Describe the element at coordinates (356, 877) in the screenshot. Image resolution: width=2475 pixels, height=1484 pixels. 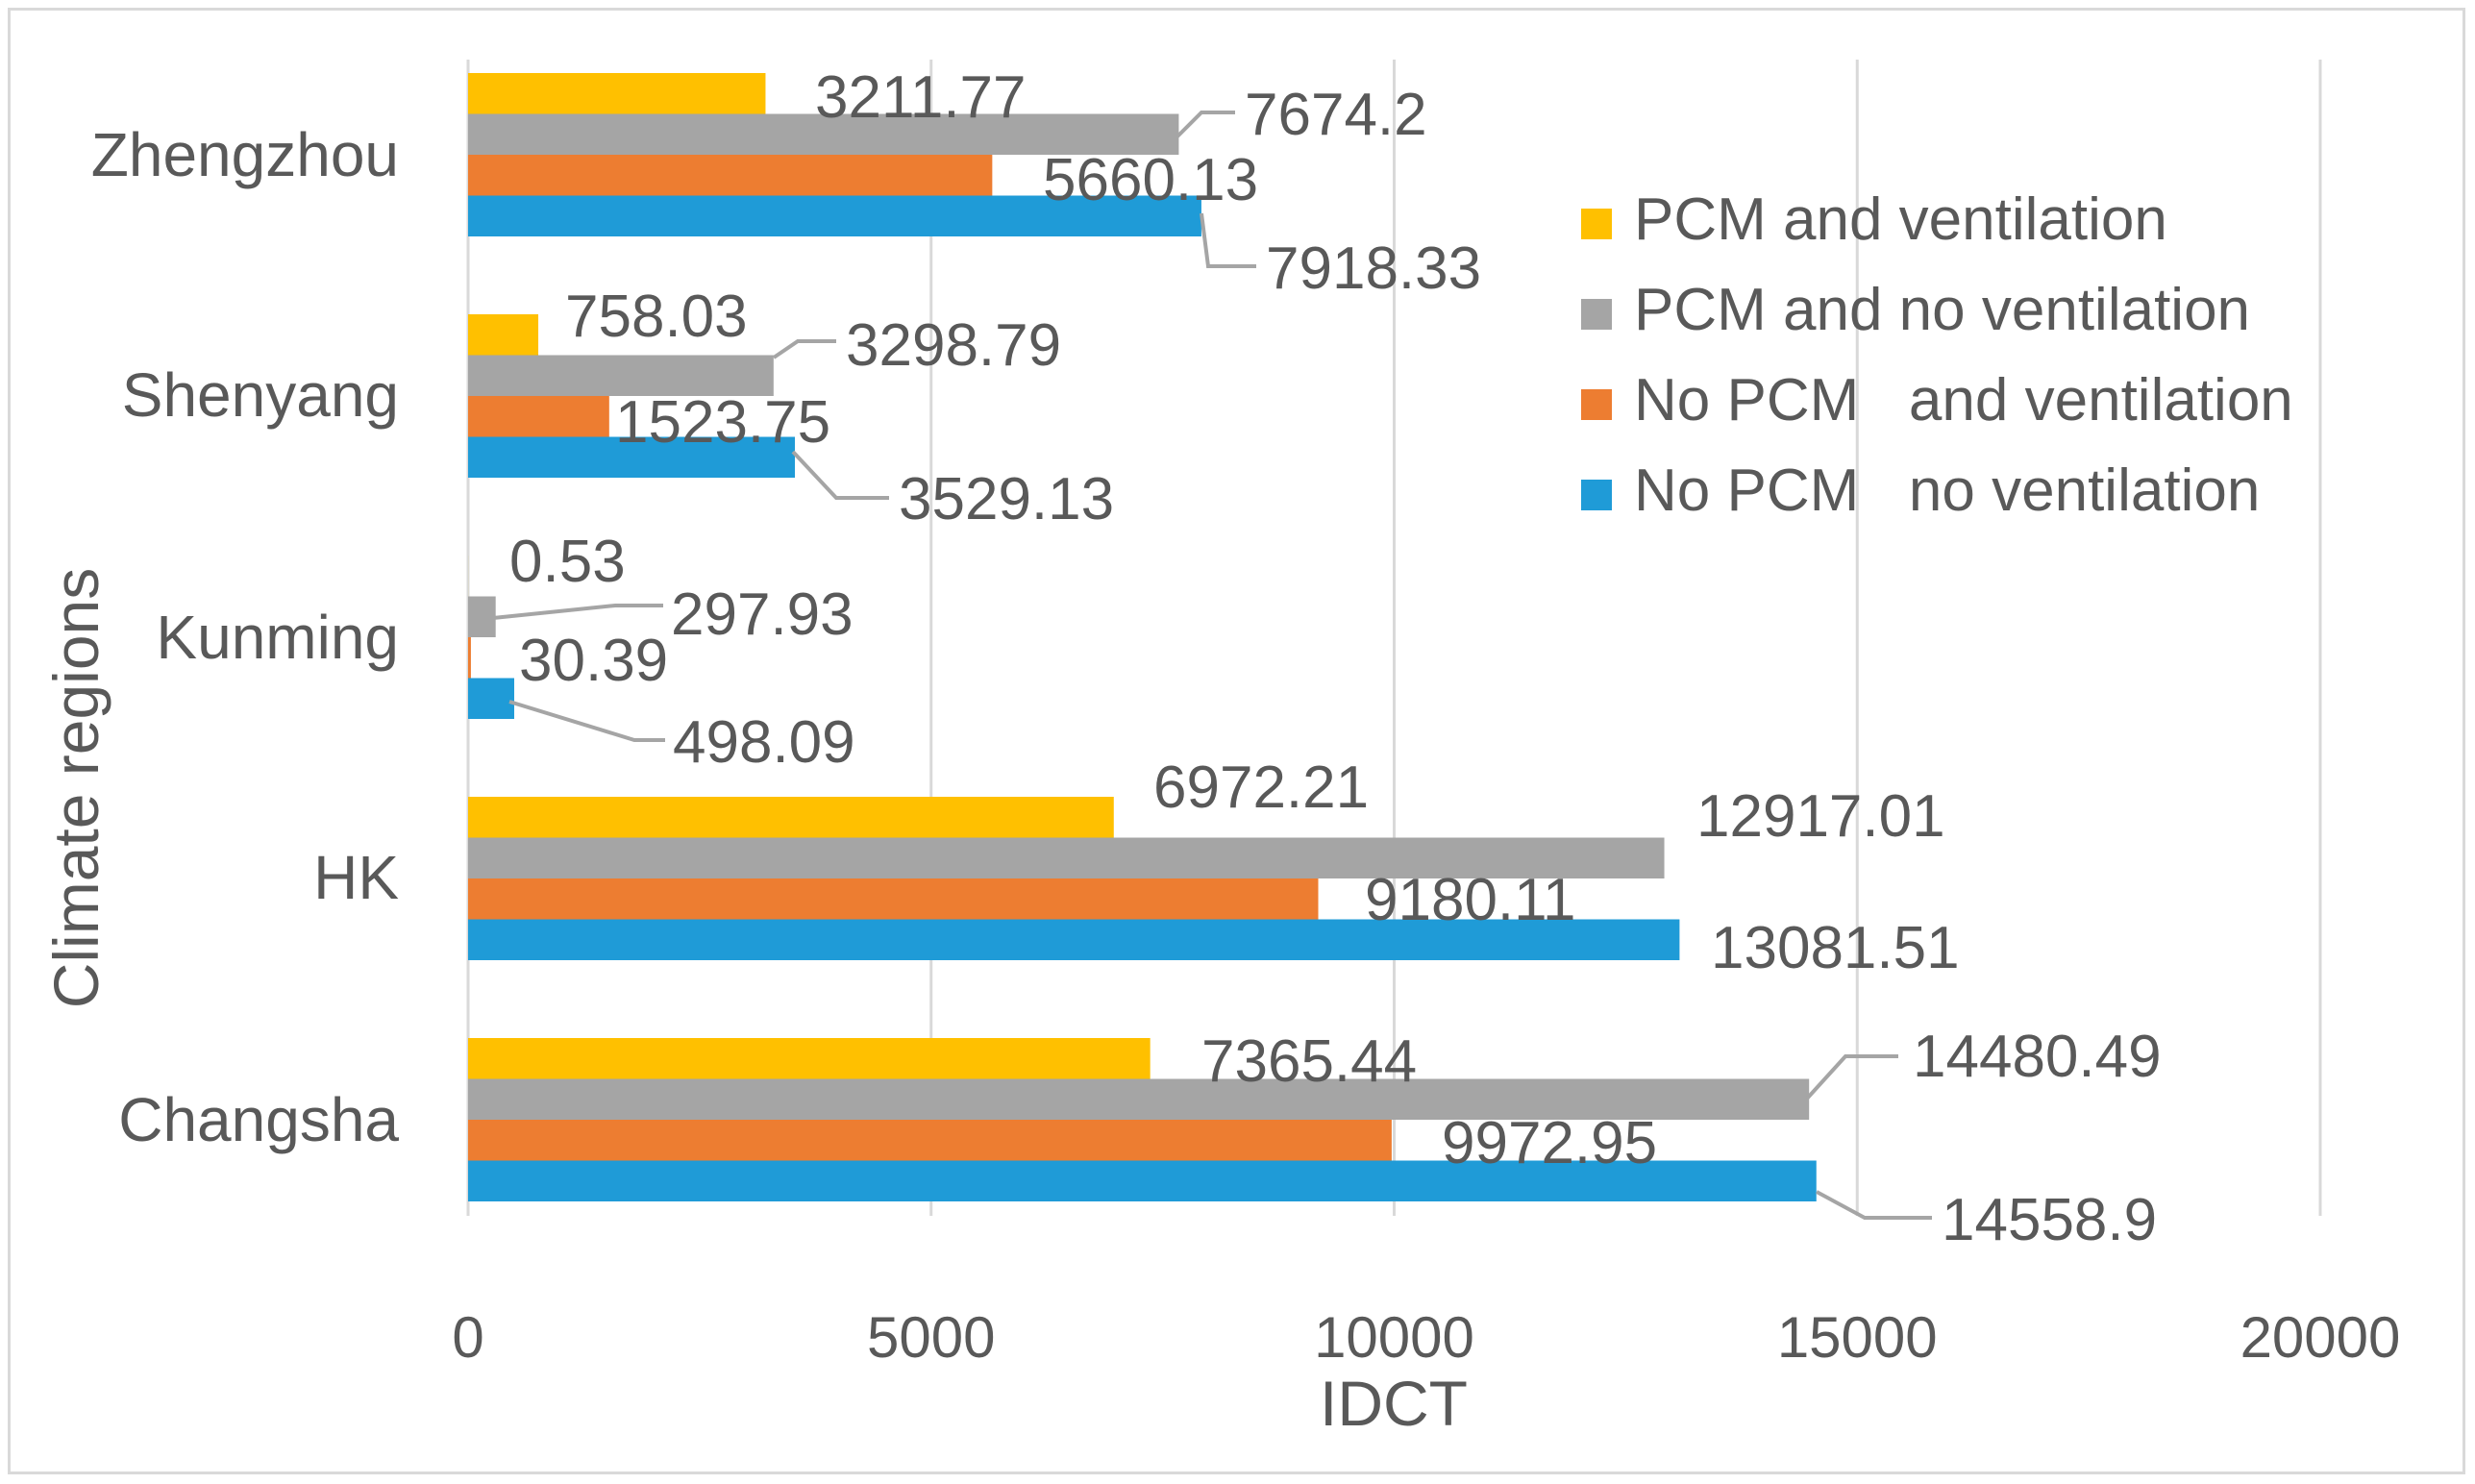
I see `category-label-hk: HK` at that location.